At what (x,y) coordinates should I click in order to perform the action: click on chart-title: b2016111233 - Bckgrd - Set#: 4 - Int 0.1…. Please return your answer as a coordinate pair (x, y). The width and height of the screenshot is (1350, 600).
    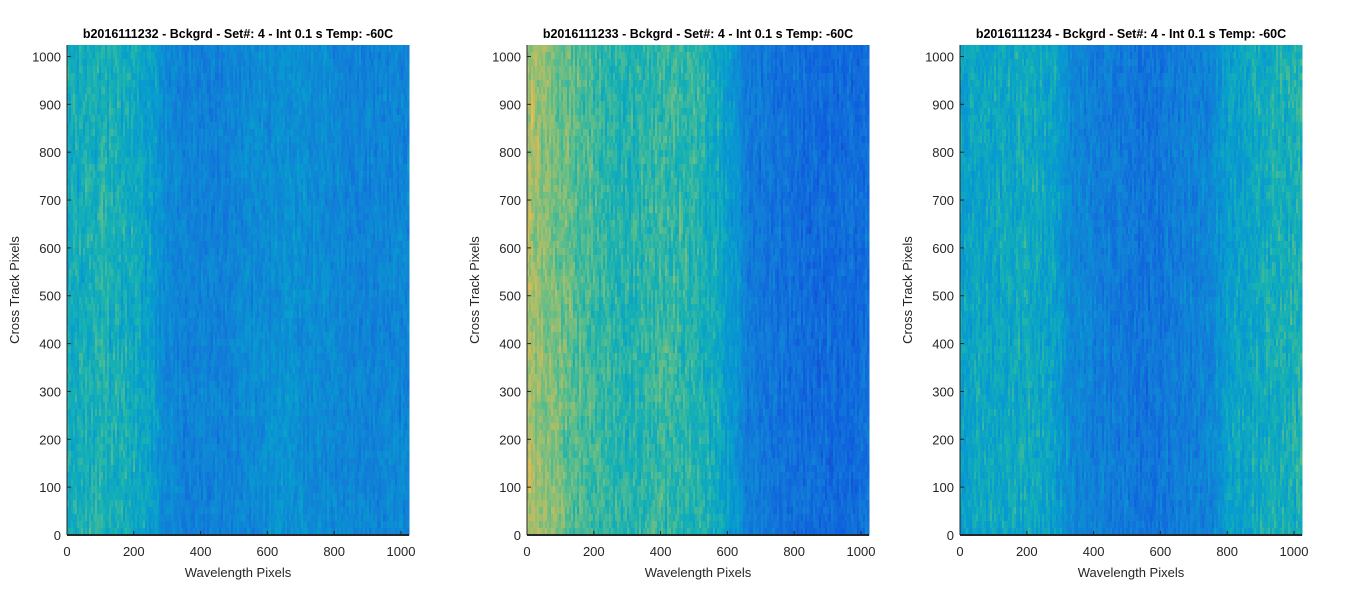
    Looking at the image, I should click on (698, 34).